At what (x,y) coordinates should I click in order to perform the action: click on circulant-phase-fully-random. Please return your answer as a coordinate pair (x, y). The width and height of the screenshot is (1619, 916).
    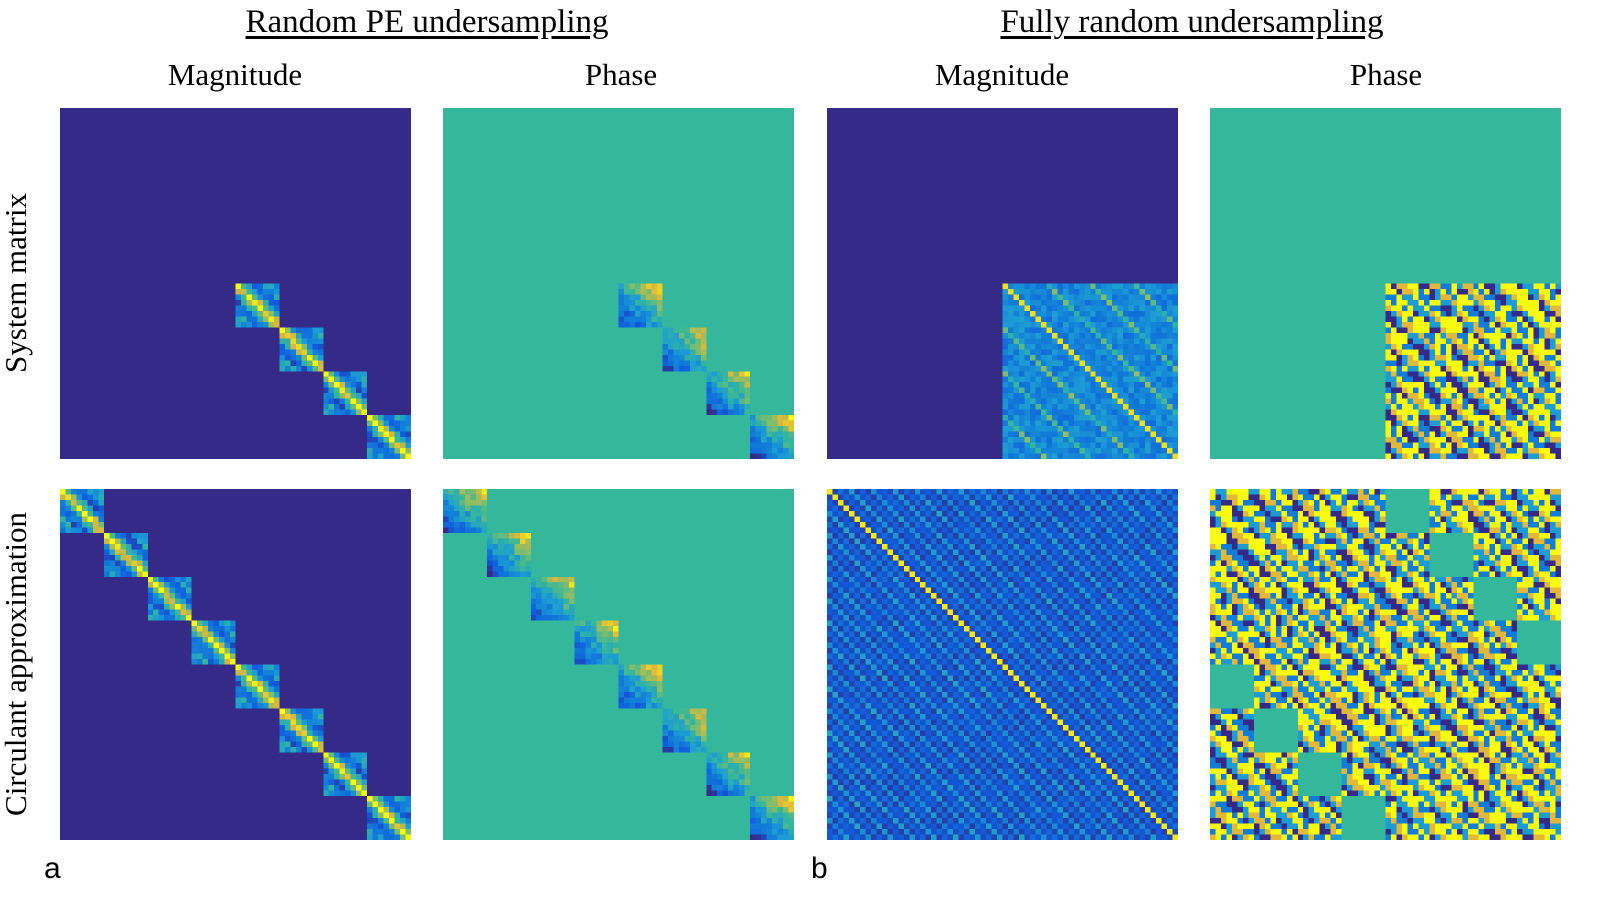
    Looking at the image, I should click on (1385, 664).